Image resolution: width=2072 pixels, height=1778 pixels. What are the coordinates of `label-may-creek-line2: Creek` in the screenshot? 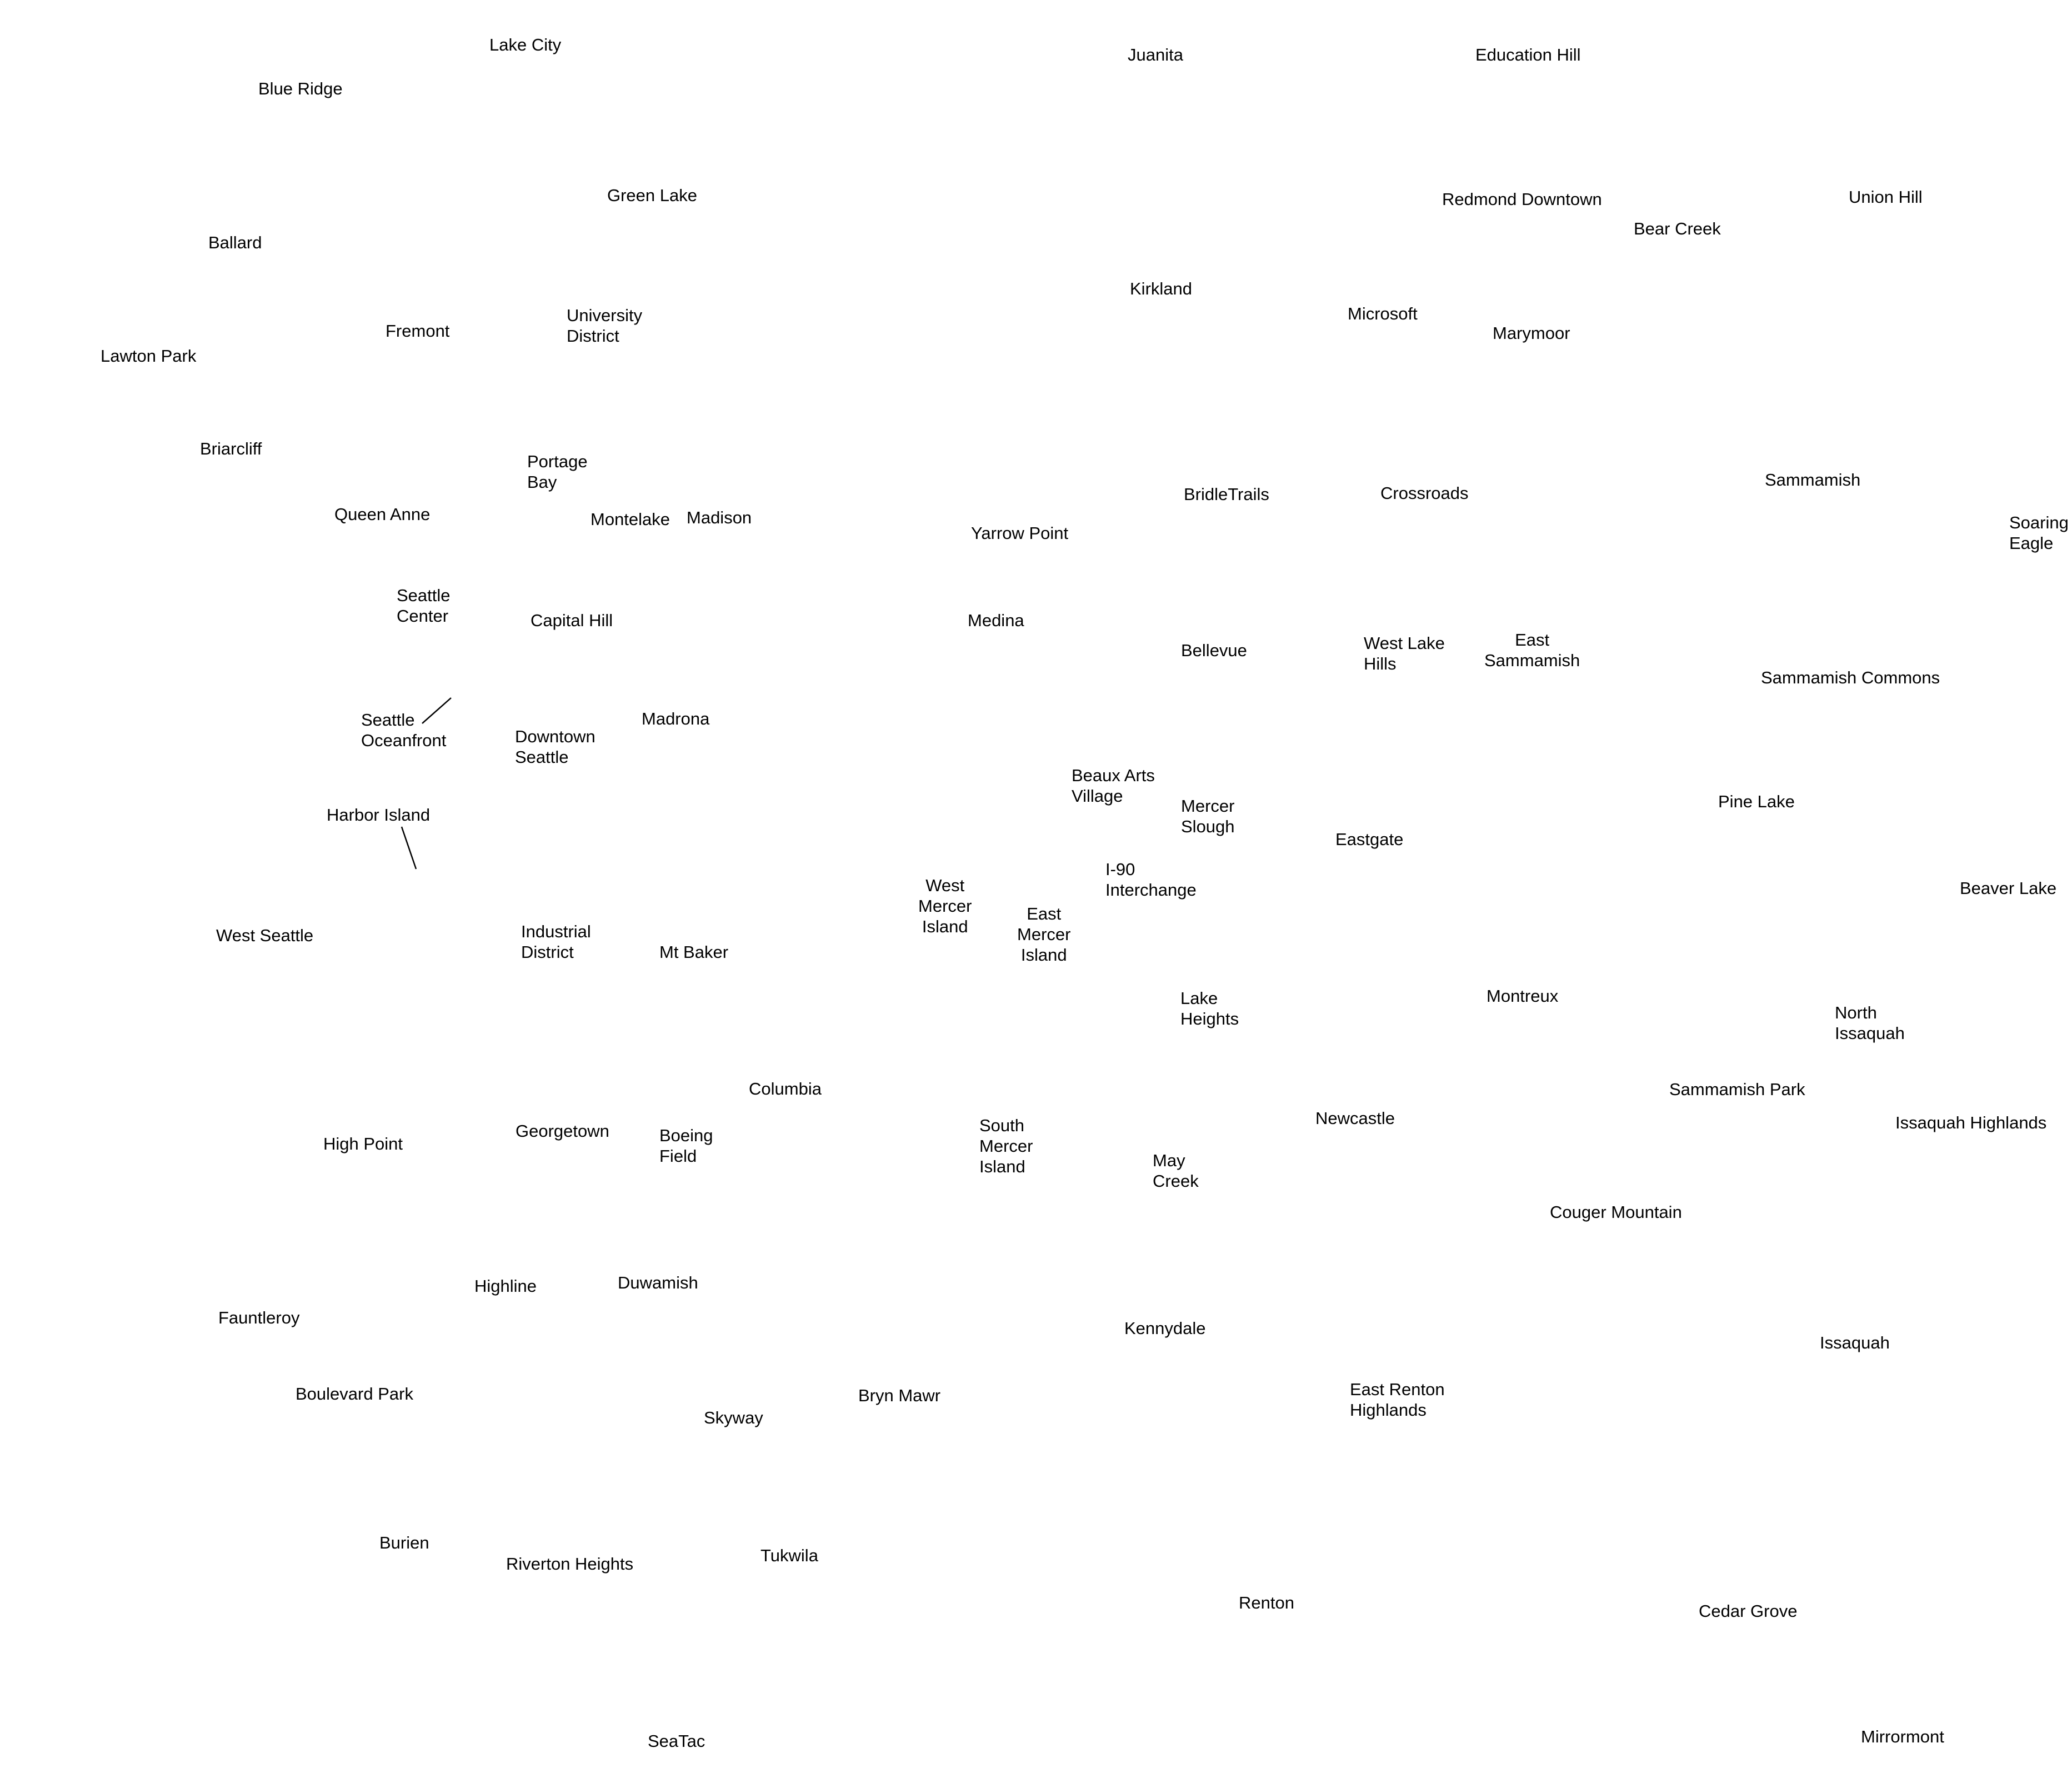 It's located at (1176, 1181).